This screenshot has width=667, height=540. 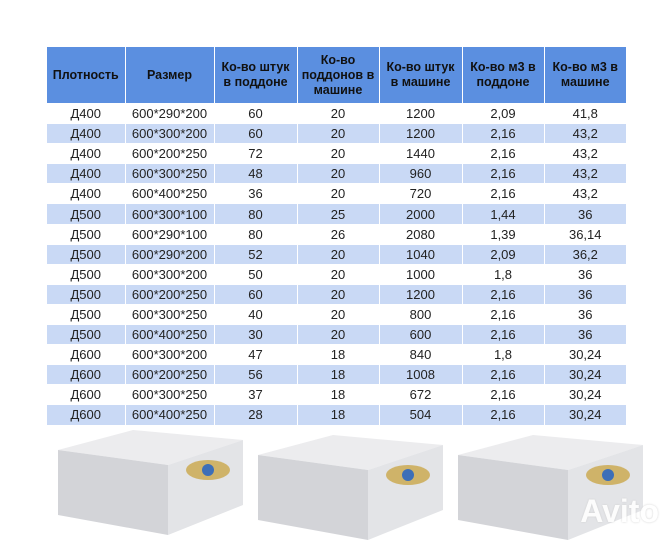 I want to click on table-cell: 56, so click(x=256, y=374).